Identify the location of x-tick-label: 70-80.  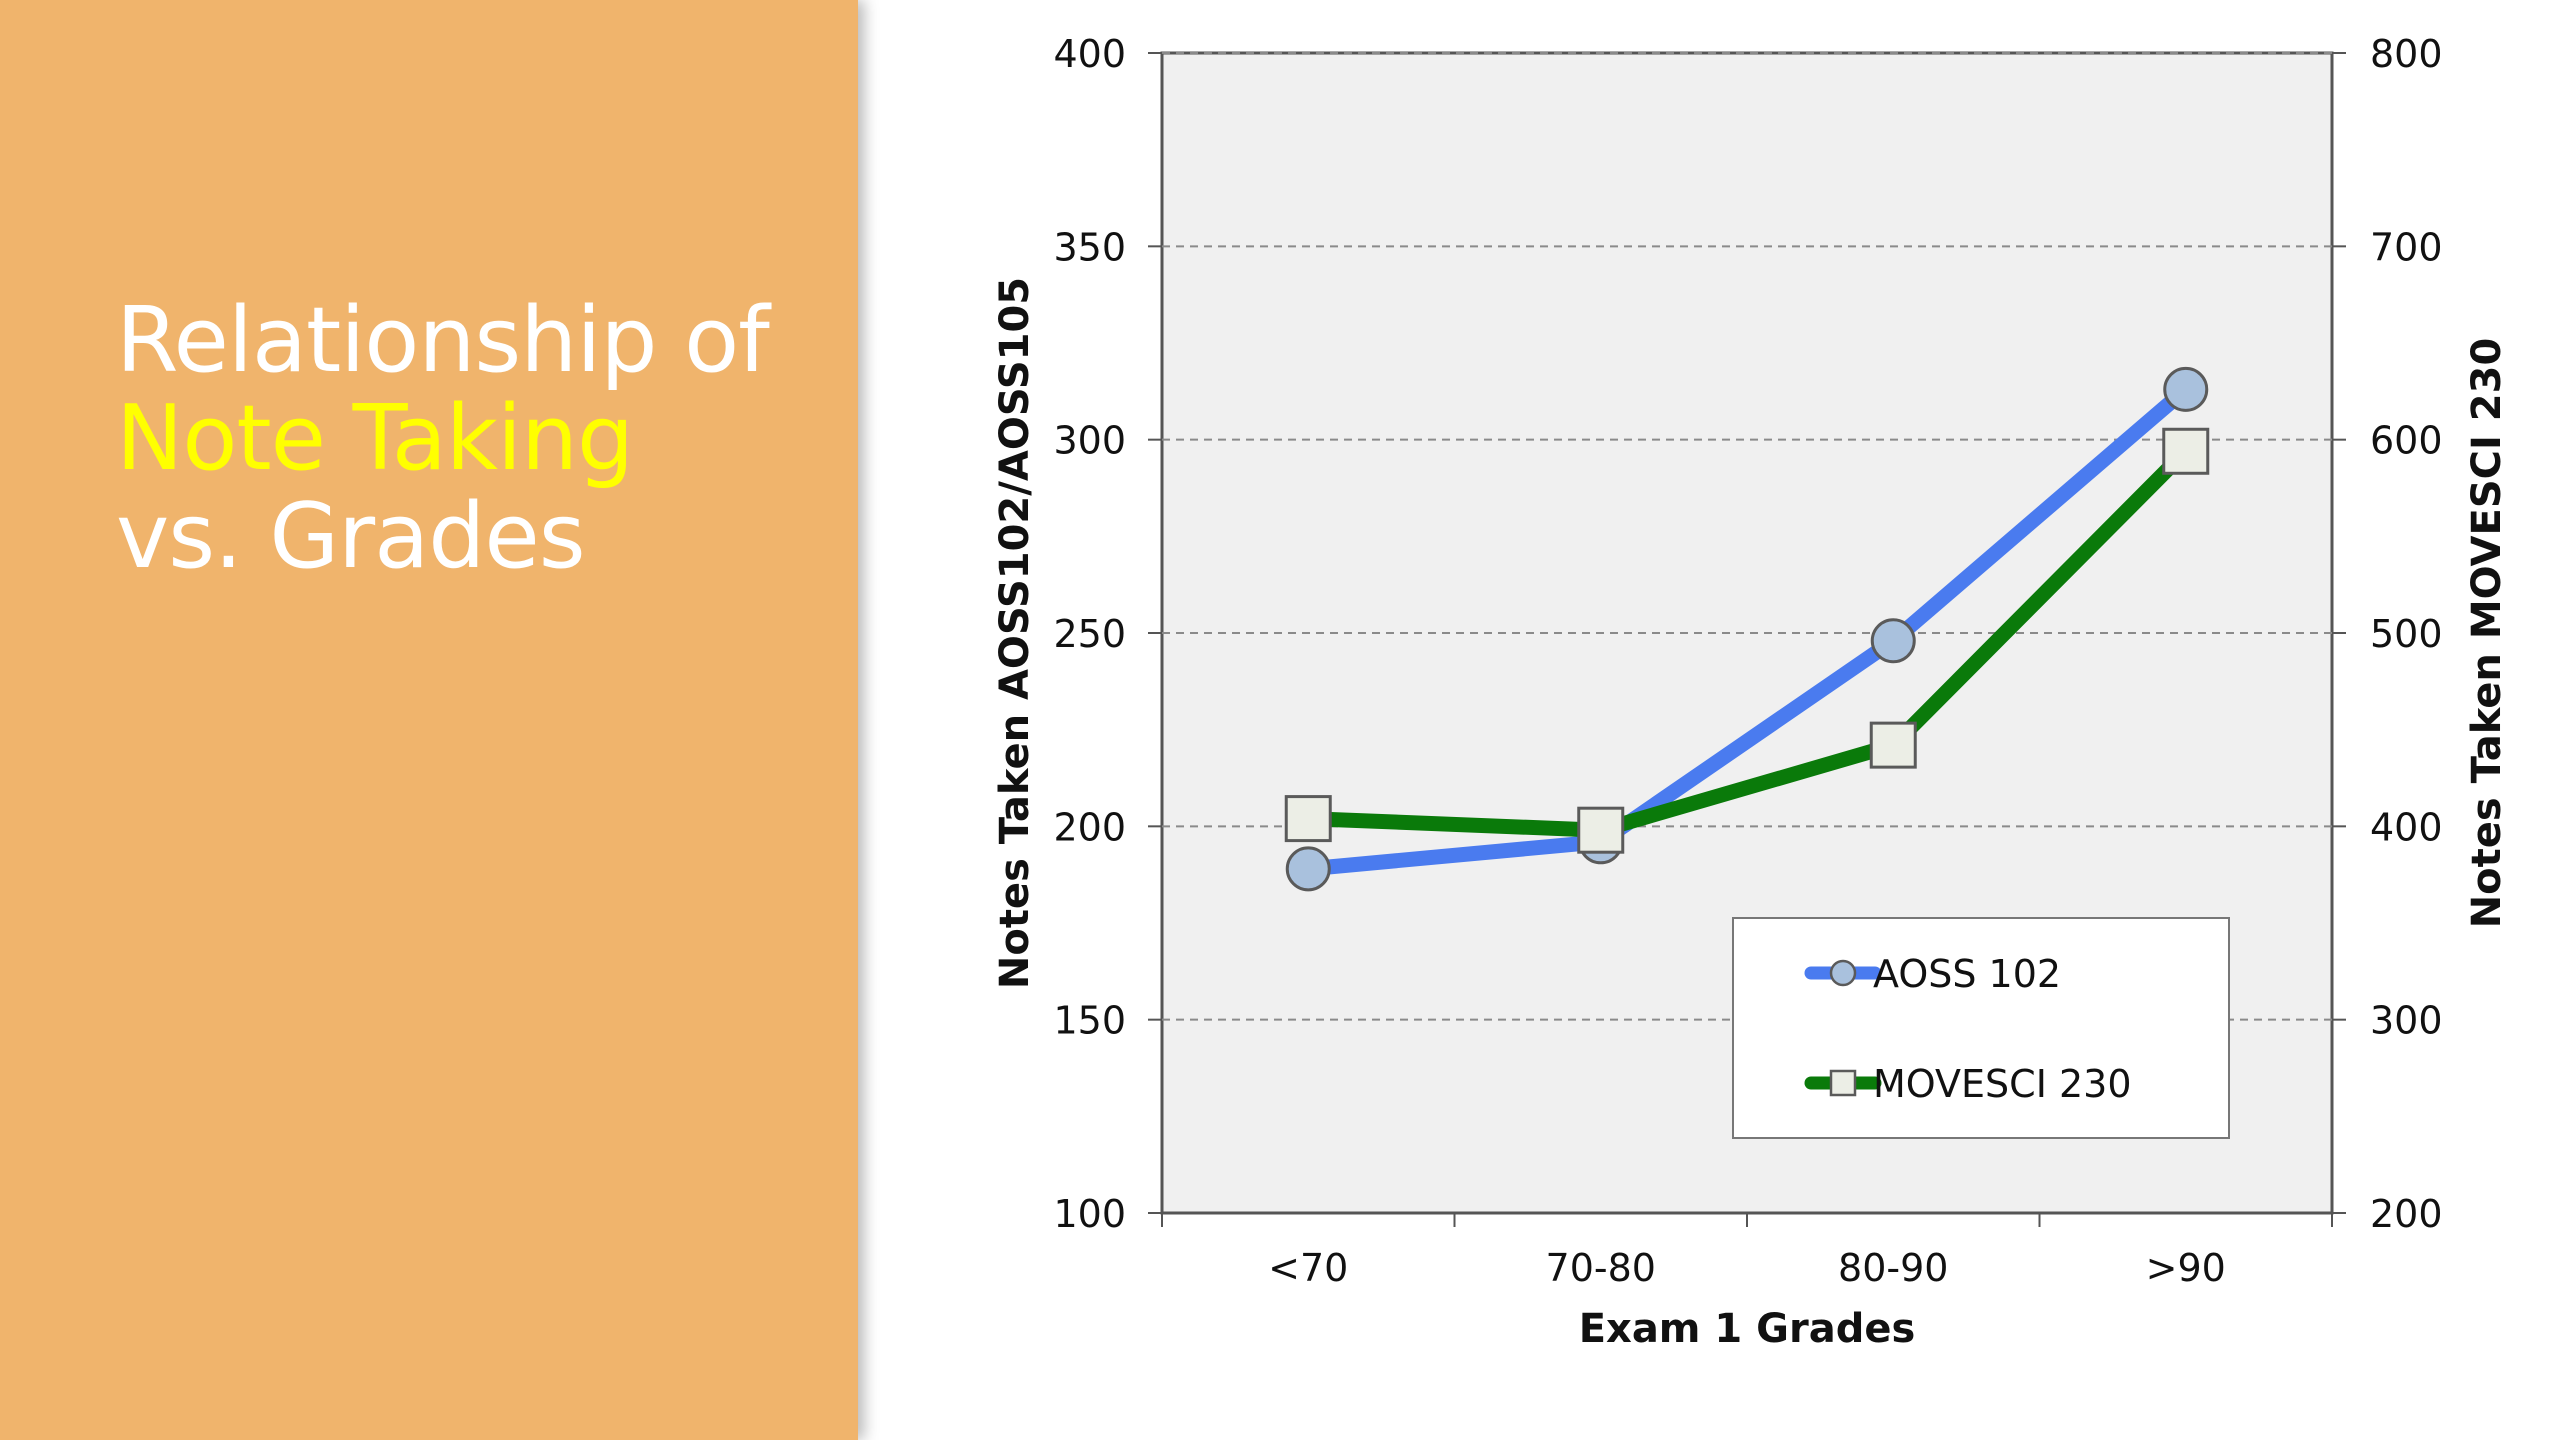
(1601, 1268).